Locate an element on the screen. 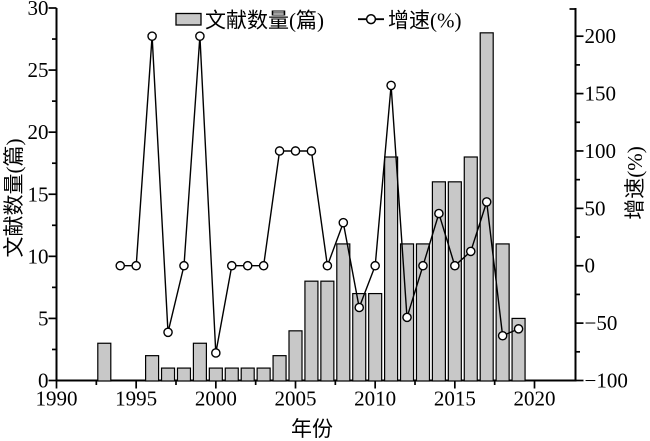 The image size is (650, 441). bar-1996 is located at coordinates (152, 368).